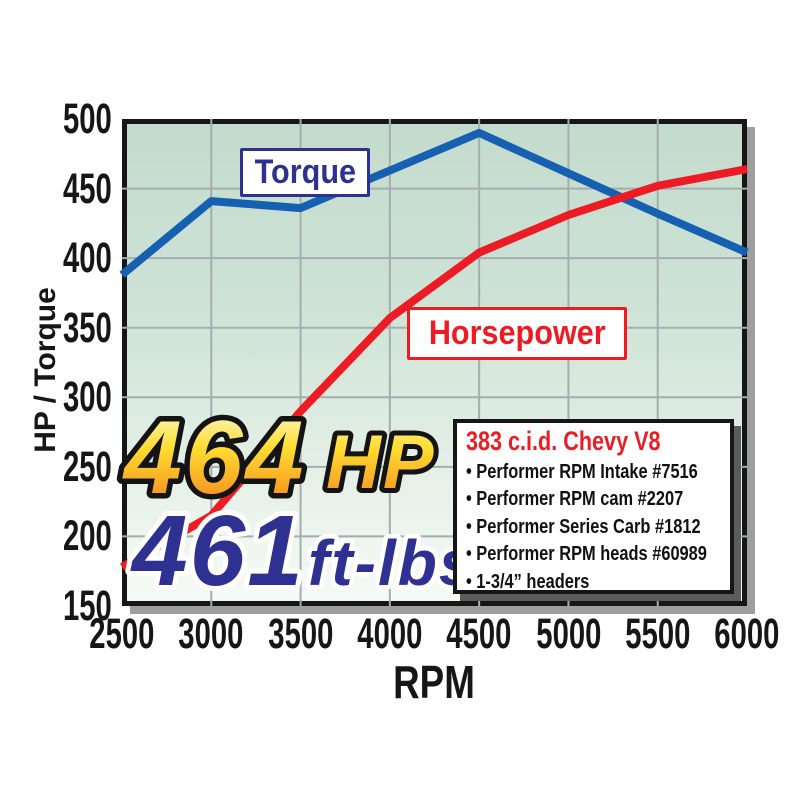  I want to click on y-tick-label: 350, so click(69, 328).